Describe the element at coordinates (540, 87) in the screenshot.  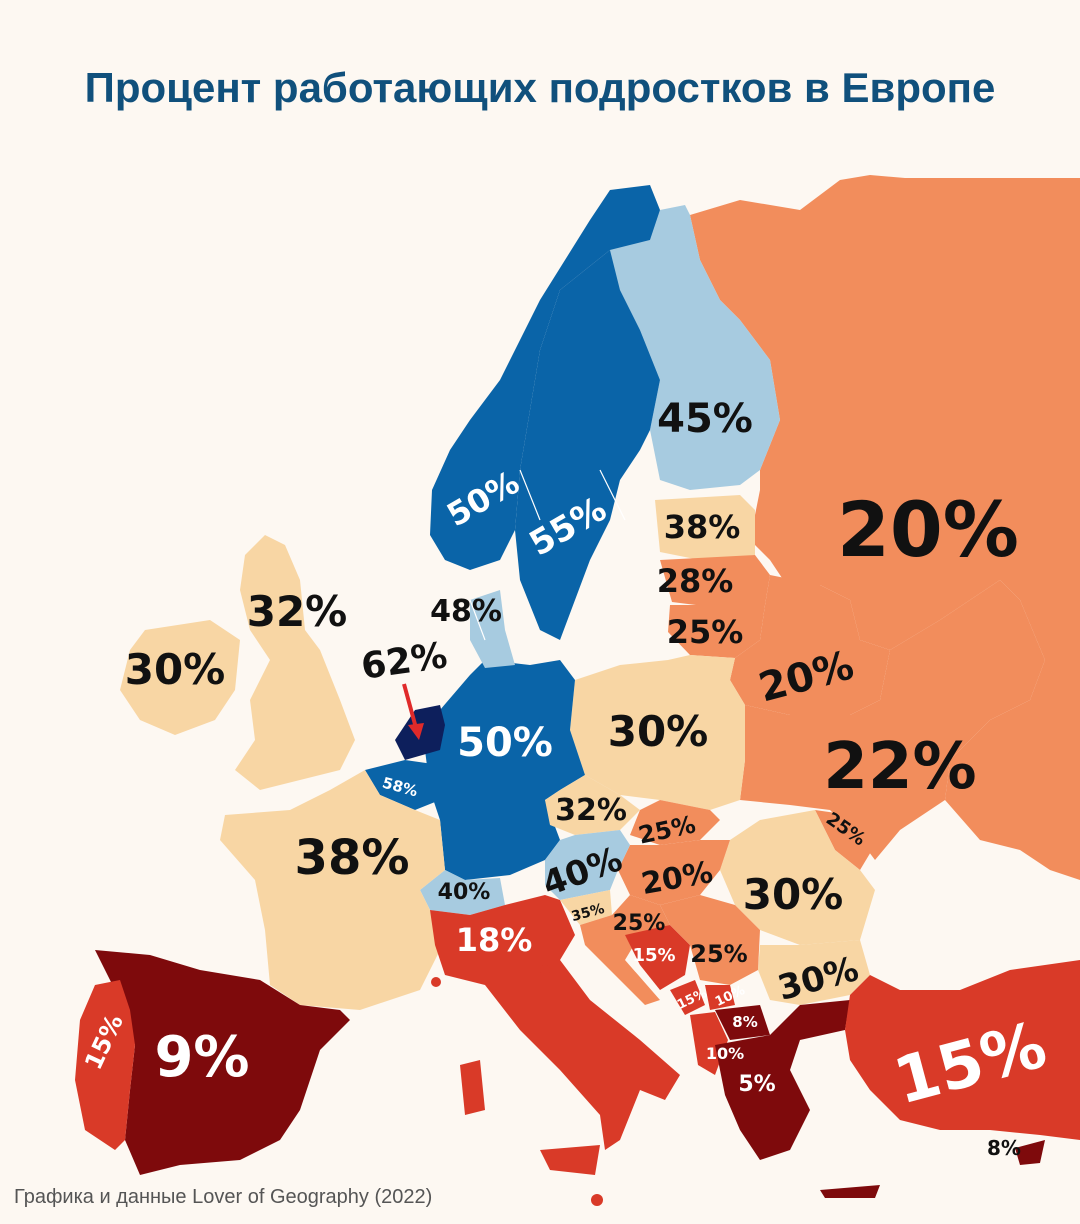
I see `map-title: Процент работающих подростков в Европе` at that location.